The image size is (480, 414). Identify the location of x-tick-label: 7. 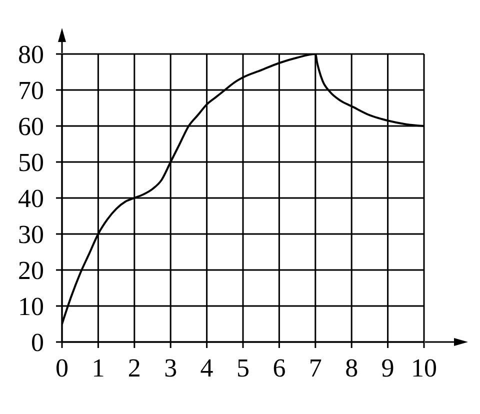
(315, 367).